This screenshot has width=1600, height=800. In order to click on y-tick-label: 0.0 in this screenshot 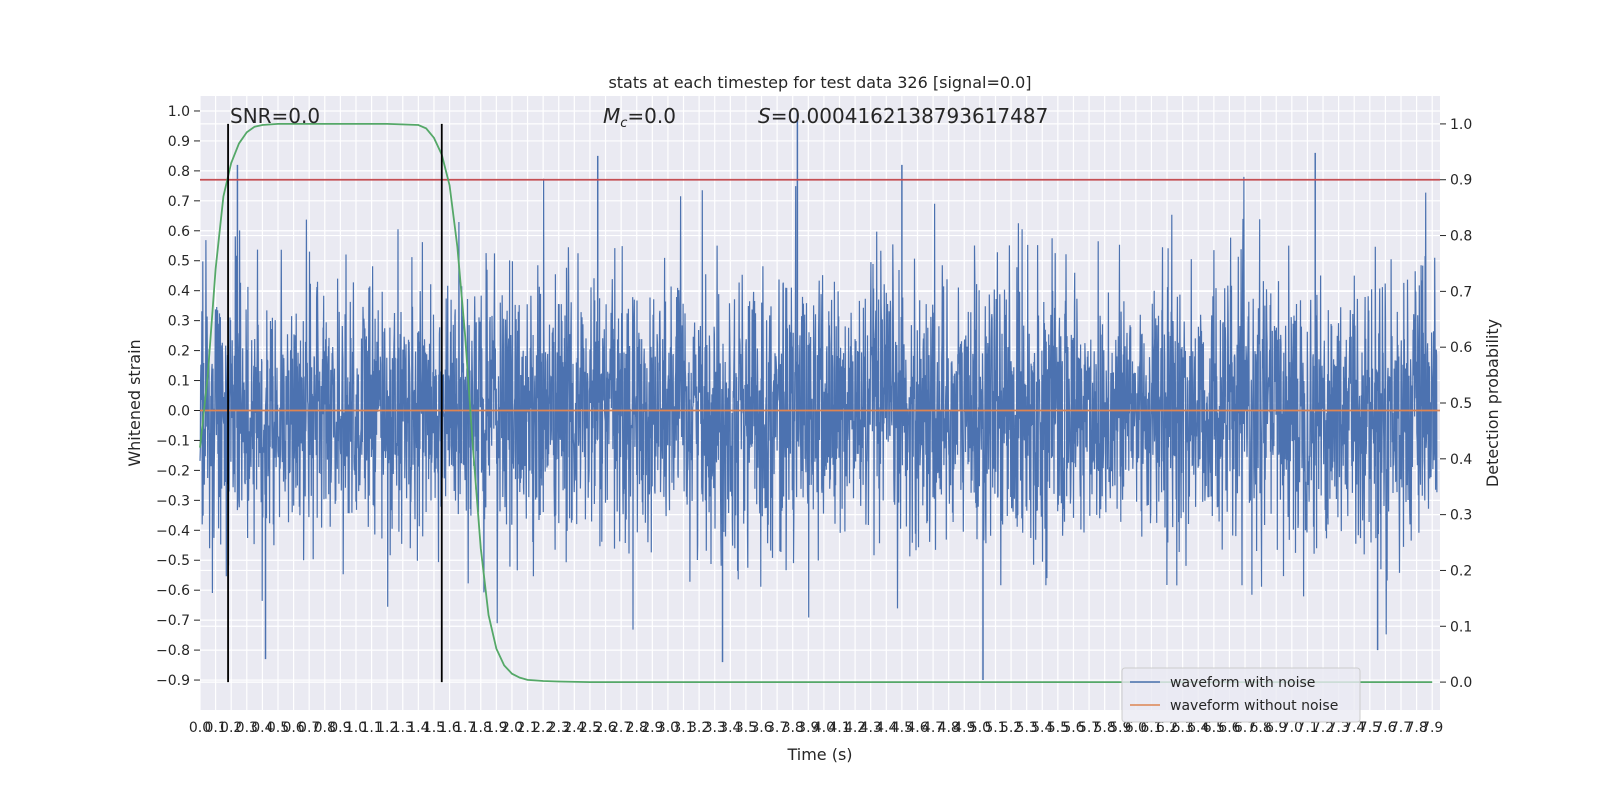, I will do `click(179, 411)`.